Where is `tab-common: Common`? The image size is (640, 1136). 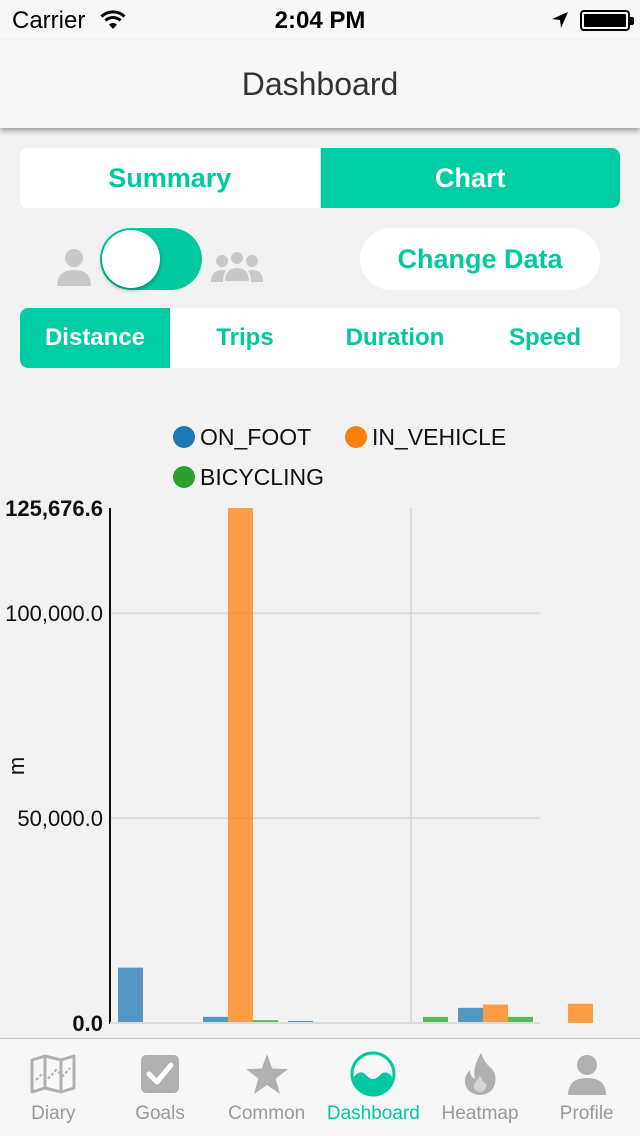
tab-common: Common is located at coordinates (266, 1087).